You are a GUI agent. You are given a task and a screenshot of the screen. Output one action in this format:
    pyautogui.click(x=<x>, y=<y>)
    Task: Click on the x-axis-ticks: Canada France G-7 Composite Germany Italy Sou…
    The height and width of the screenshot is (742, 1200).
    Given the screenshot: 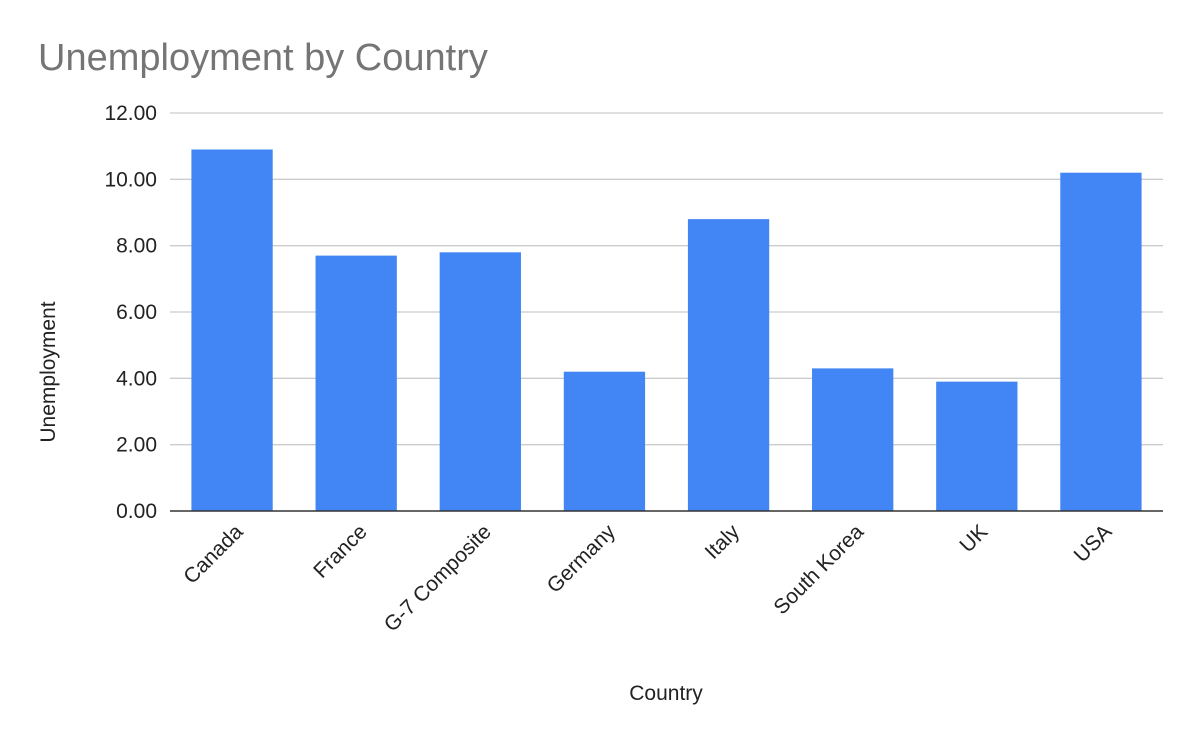 What is the action you would take?
    pyautogui.click(x=647, y=578)
    